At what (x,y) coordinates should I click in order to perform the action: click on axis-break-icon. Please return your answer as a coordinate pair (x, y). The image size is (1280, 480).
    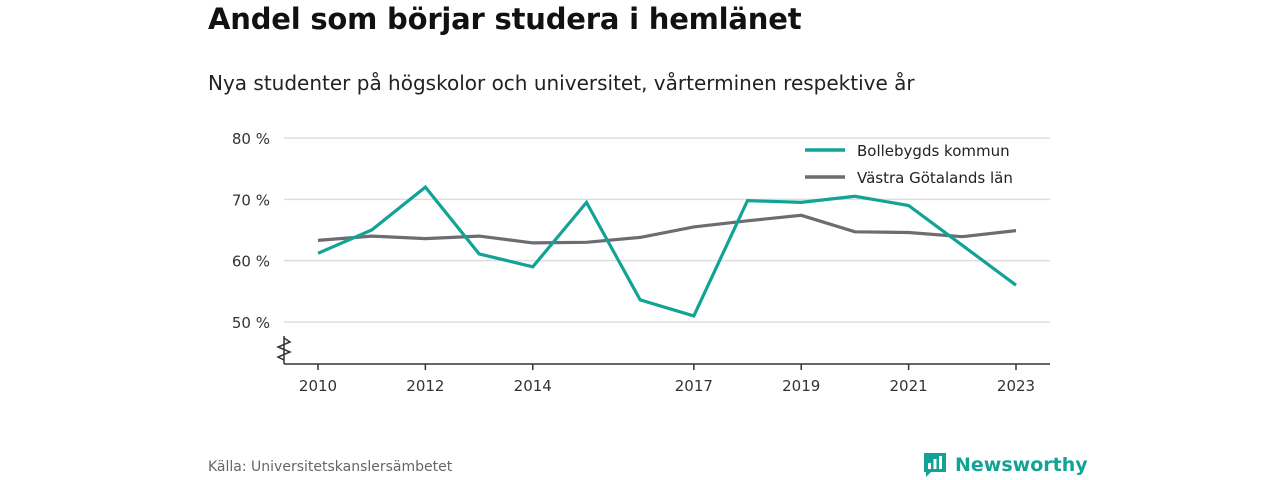
    Looking at the image, I should click on (284, 349).